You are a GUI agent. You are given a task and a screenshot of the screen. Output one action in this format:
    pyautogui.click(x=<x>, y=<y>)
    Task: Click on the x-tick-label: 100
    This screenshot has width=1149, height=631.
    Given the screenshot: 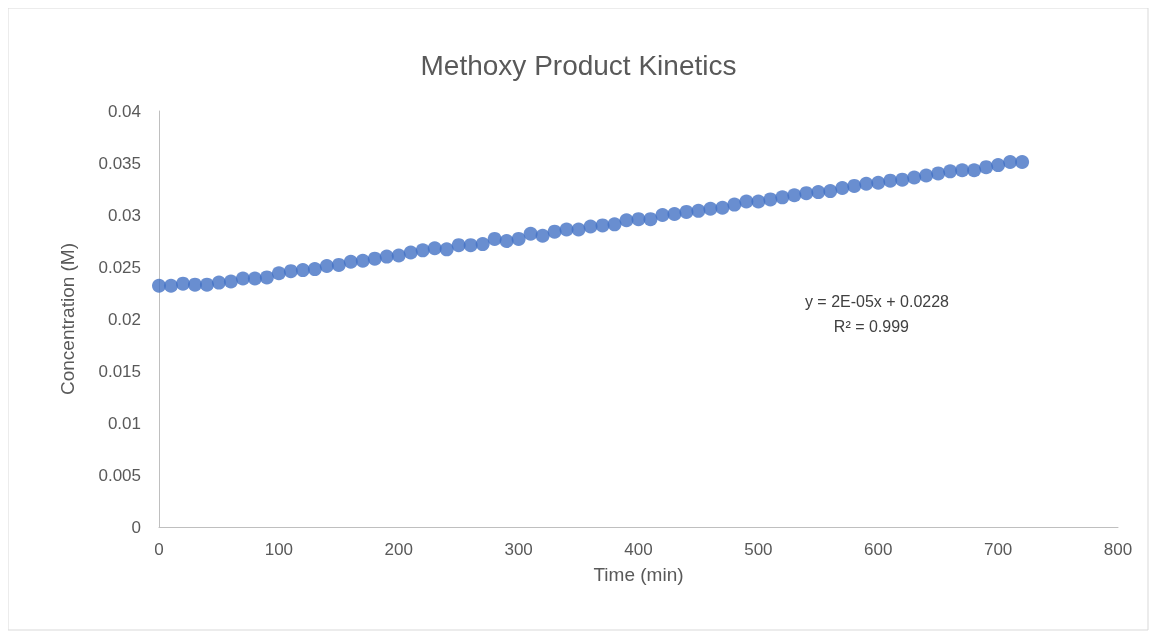 What is the action you would take?
    pyautogui.click(x=279, y=549)
    